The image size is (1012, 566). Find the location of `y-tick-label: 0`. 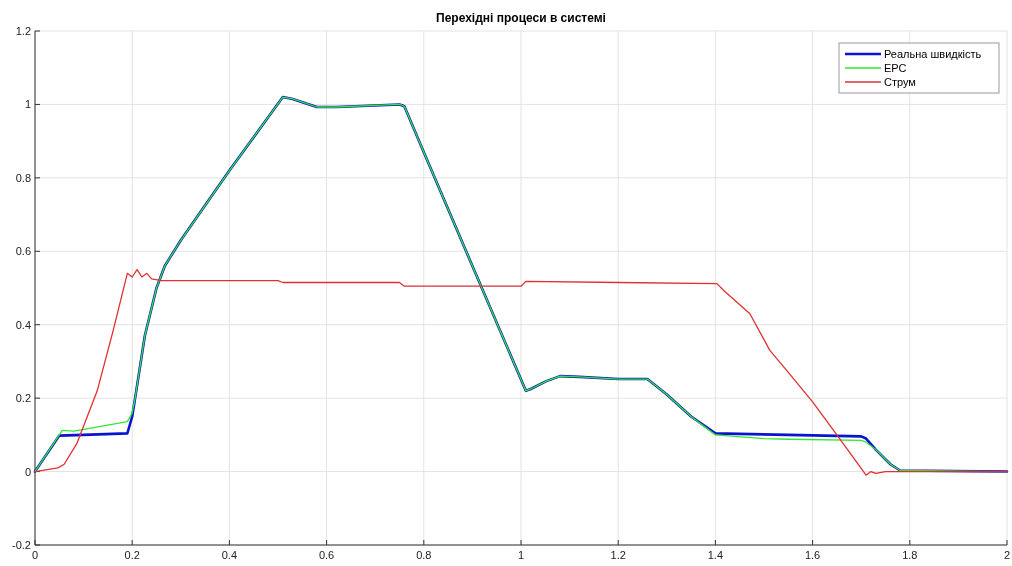

y-tick-label: 0 is located at coordinates (27, 471).